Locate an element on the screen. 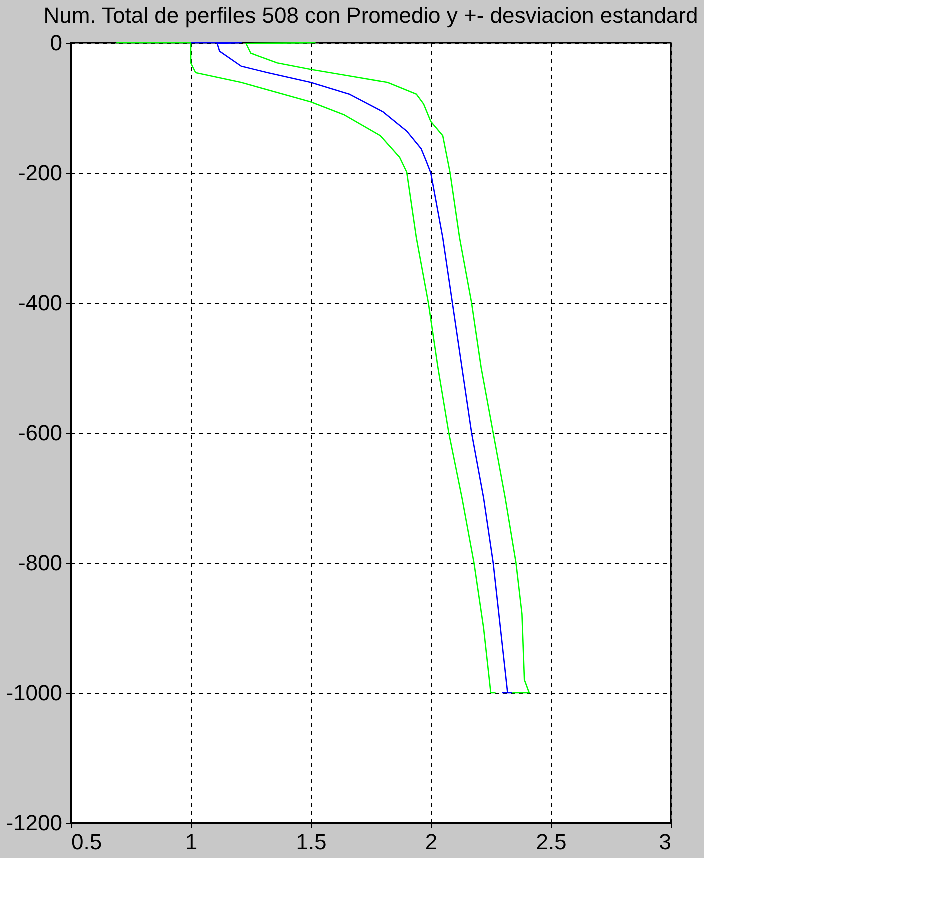  y-tick-label: -400 is located at coordinates (40, 303).